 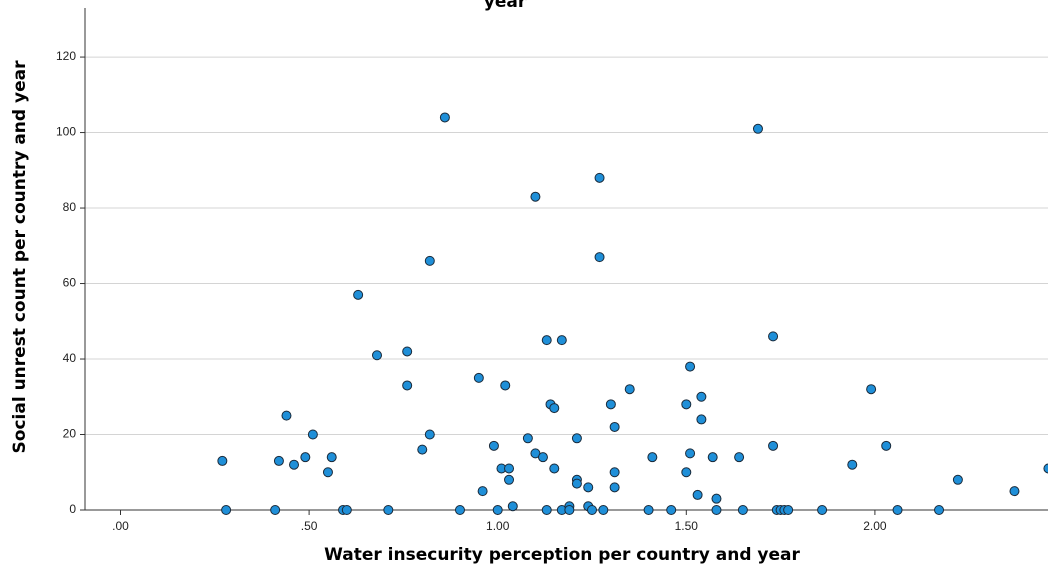 I want to click on y-tick-label: 60, so click(x=70, y=283).